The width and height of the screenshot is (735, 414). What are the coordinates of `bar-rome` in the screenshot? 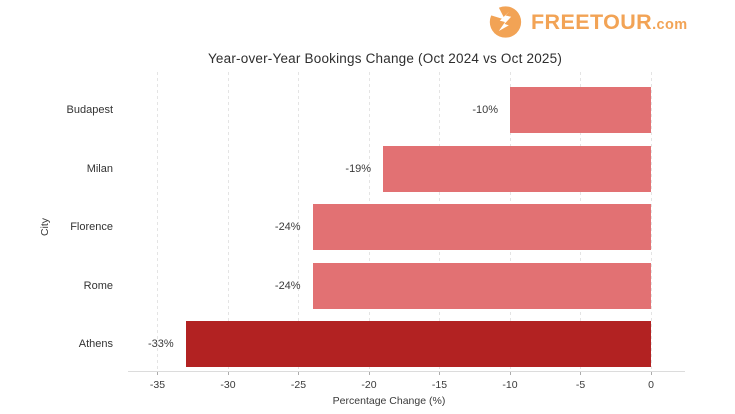 It's located at (481, 285).